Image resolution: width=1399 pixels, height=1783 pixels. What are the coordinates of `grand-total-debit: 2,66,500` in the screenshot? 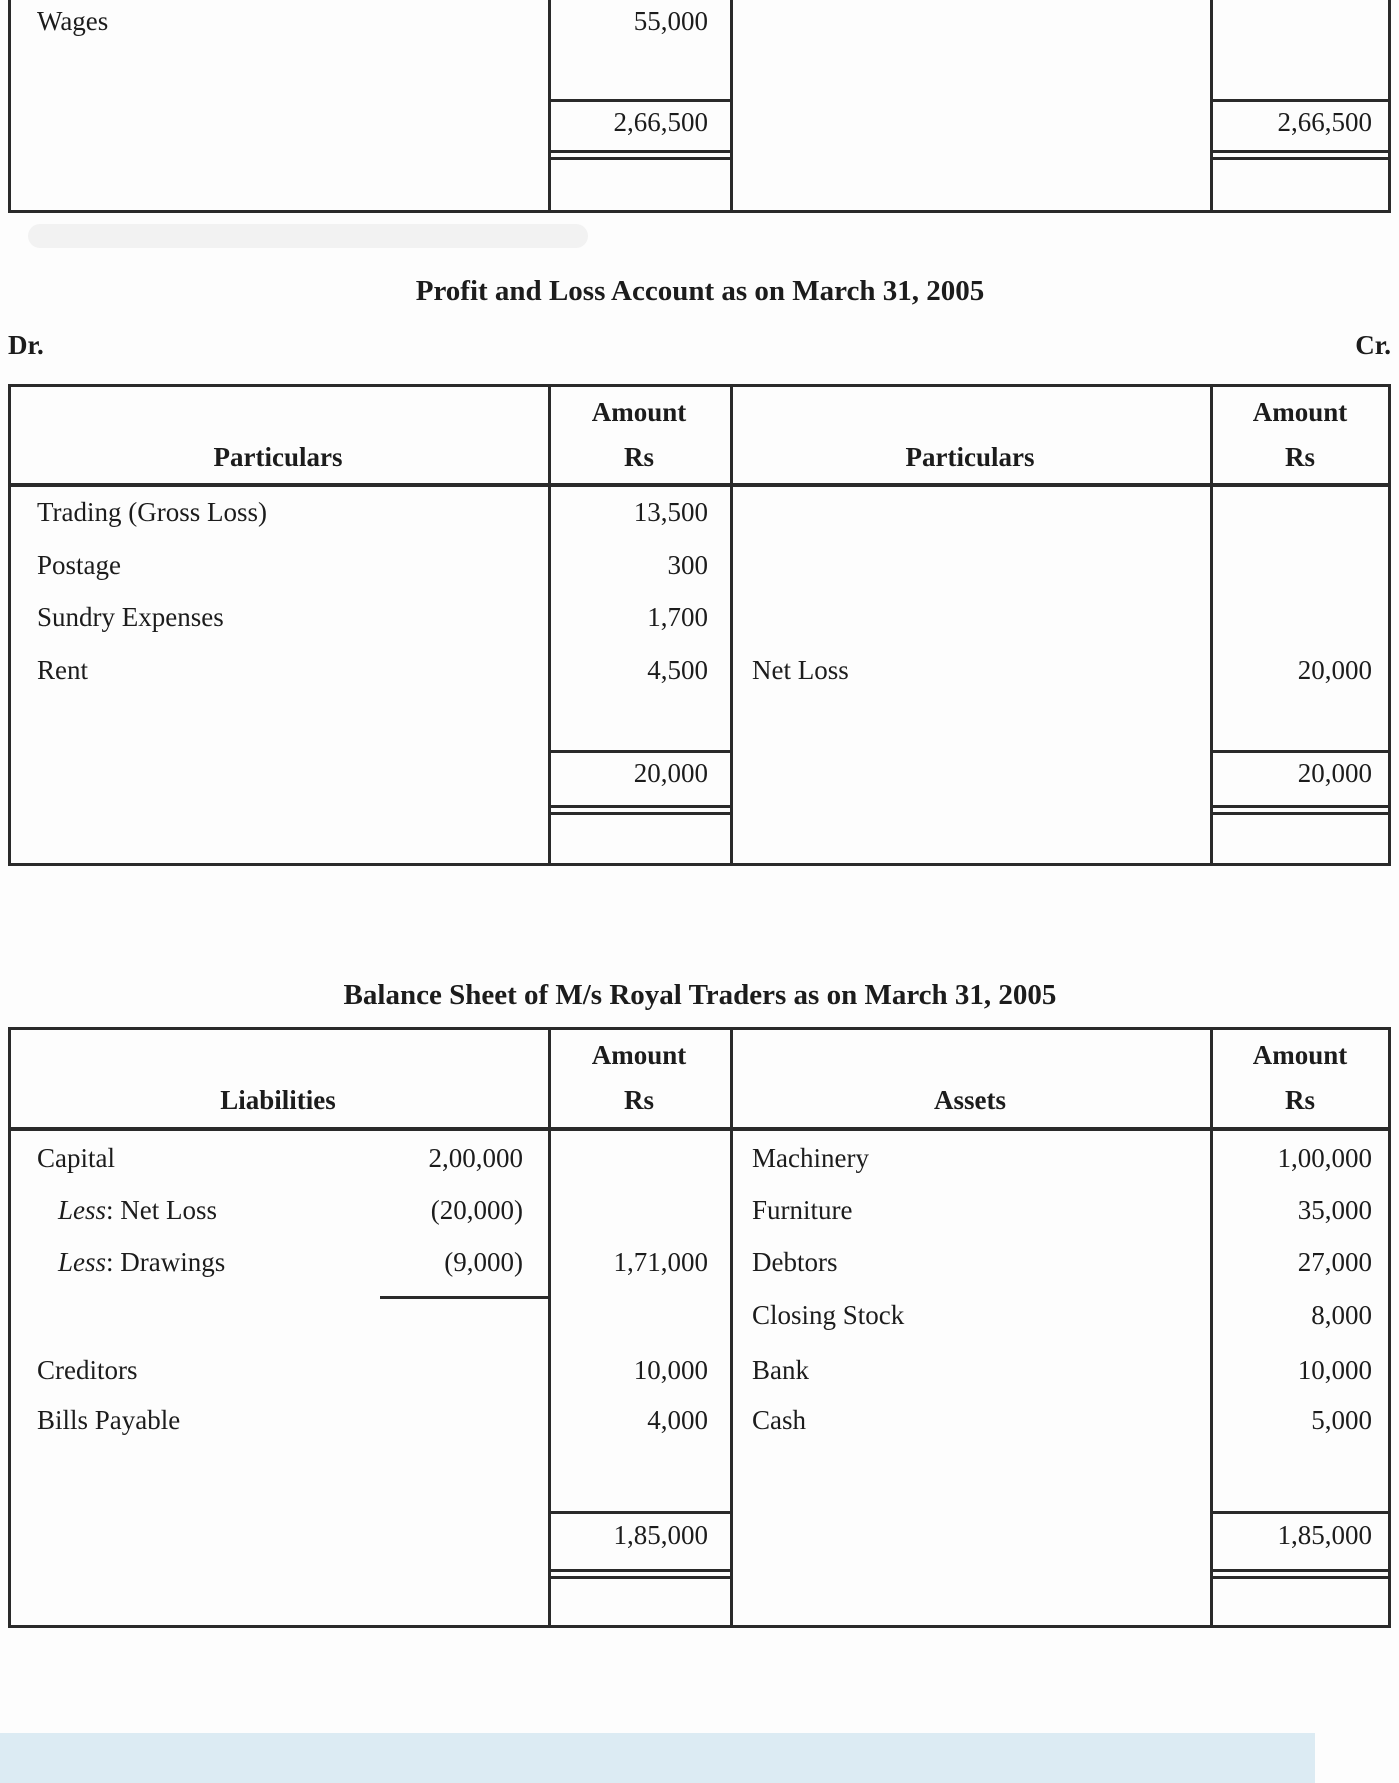 It's located at (661, 122).